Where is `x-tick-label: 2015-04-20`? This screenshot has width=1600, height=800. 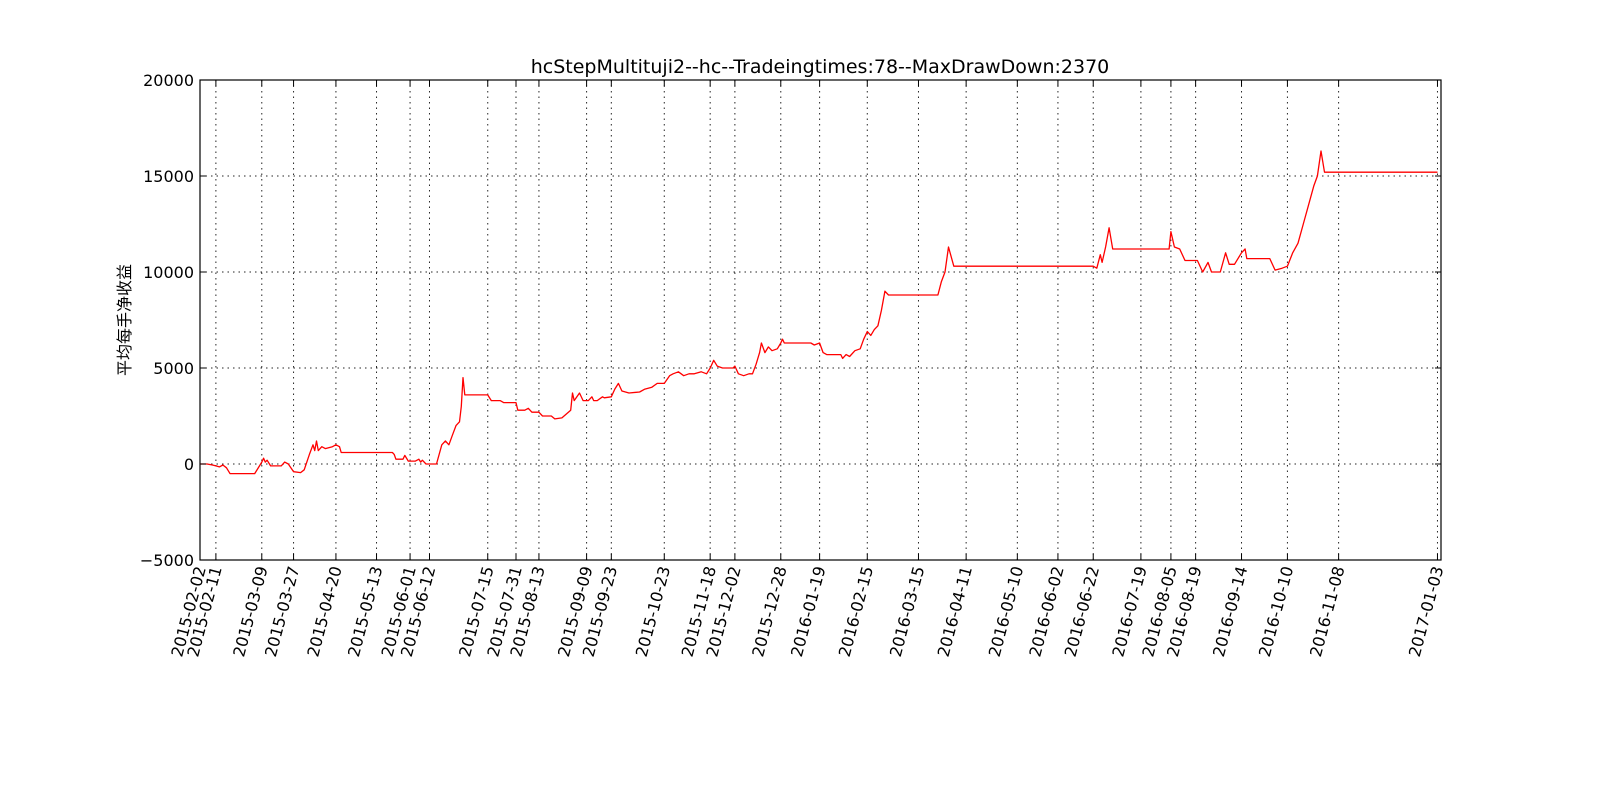 x-tick-label: 2015-04-20 is located at coordinates (324, 611).